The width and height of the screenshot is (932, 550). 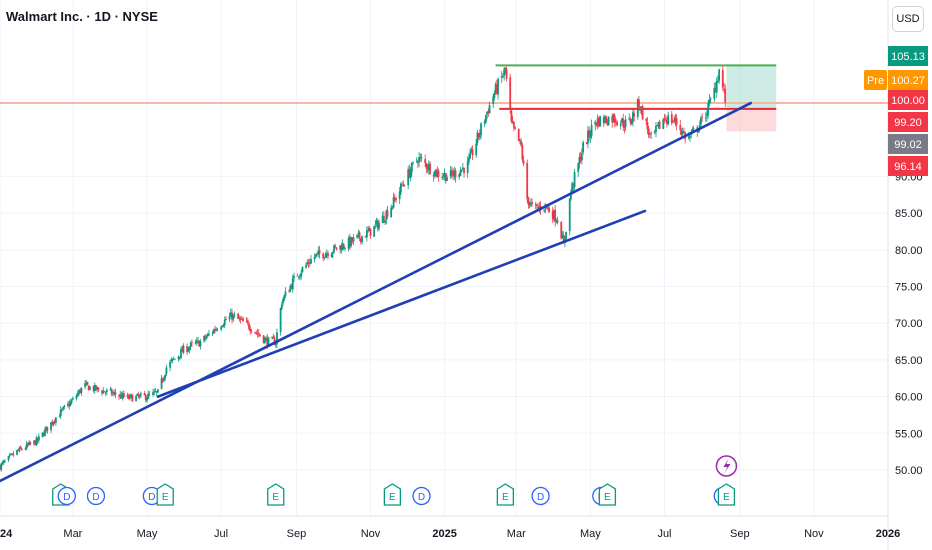 I want to click on price-label-text: 96.14, so click(x=908, y=167).